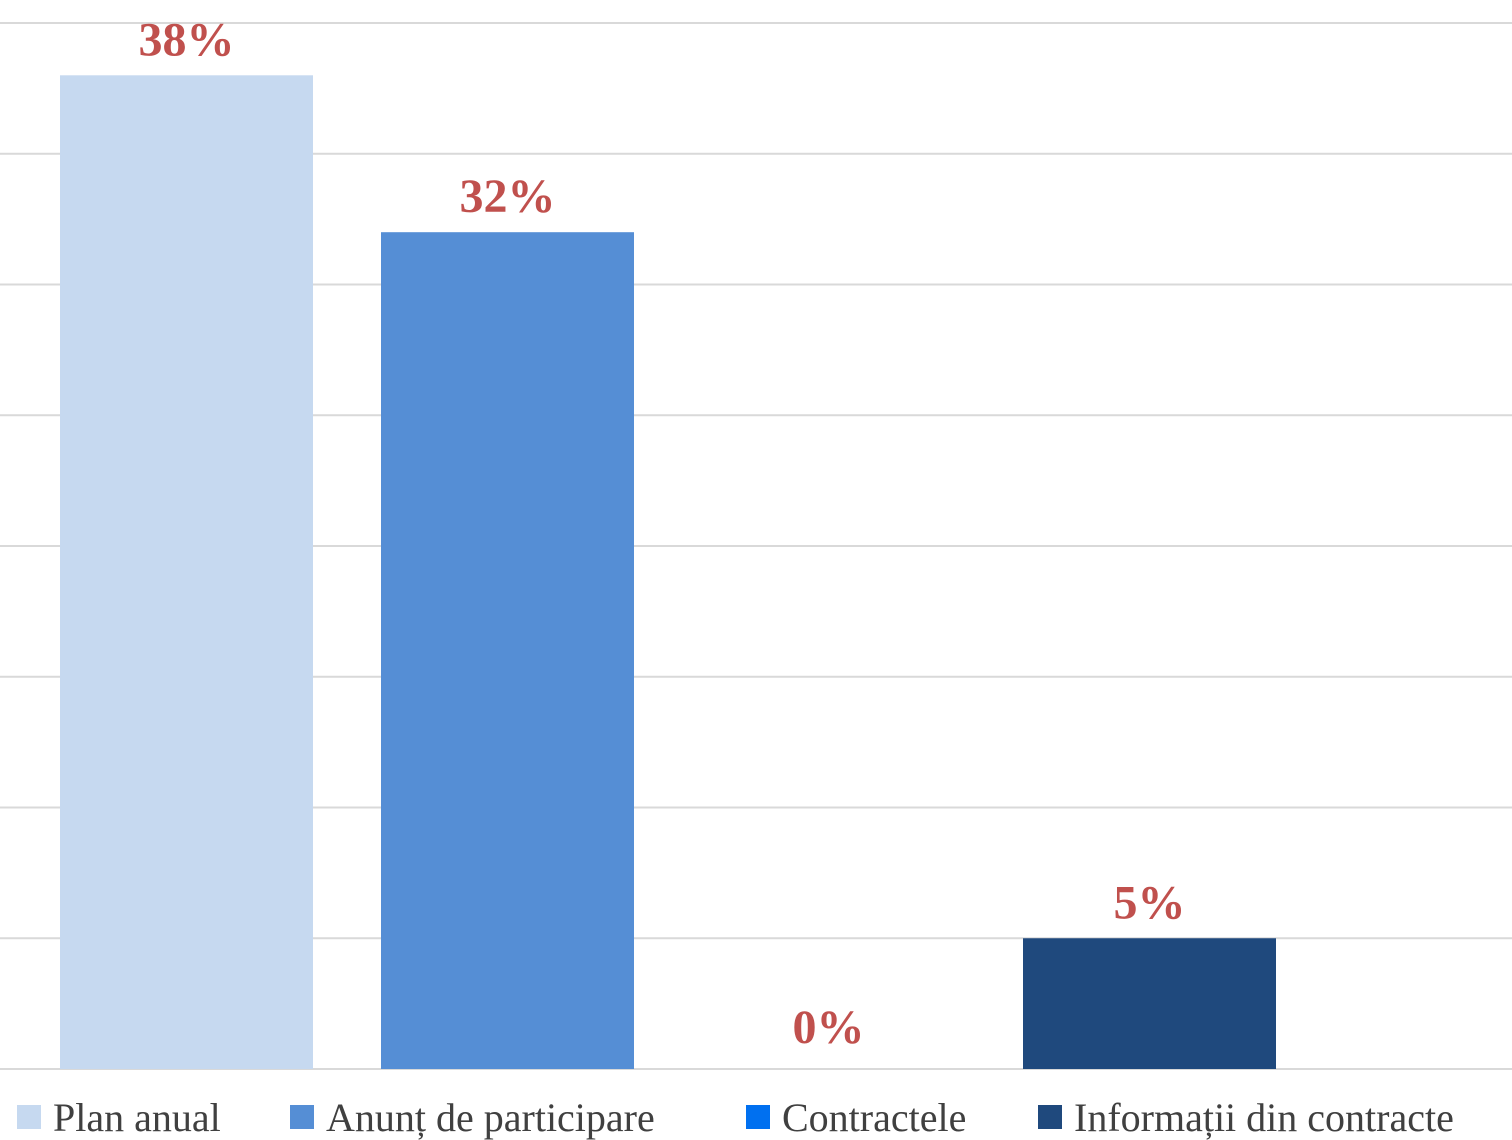  I want to click on legend-label-3: Contractele, so click(874, 1117).